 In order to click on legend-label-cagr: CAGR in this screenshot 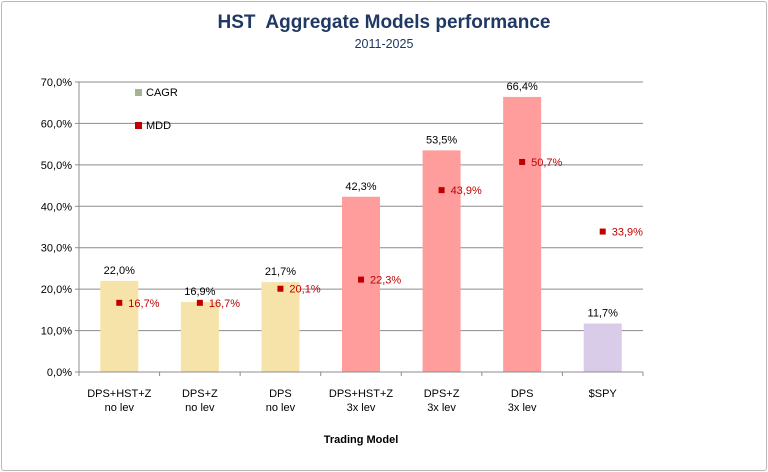, I will do `click(162, 93)`.